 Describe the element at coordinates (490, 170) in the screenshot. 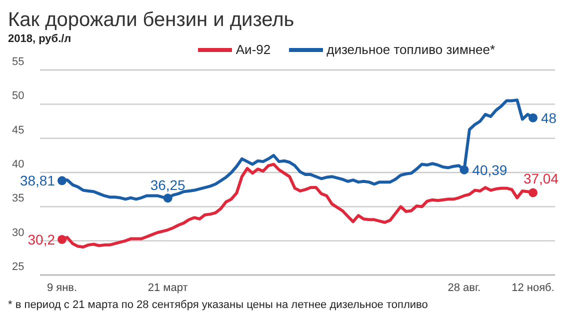

I see `data-label: 40,39` at that location.